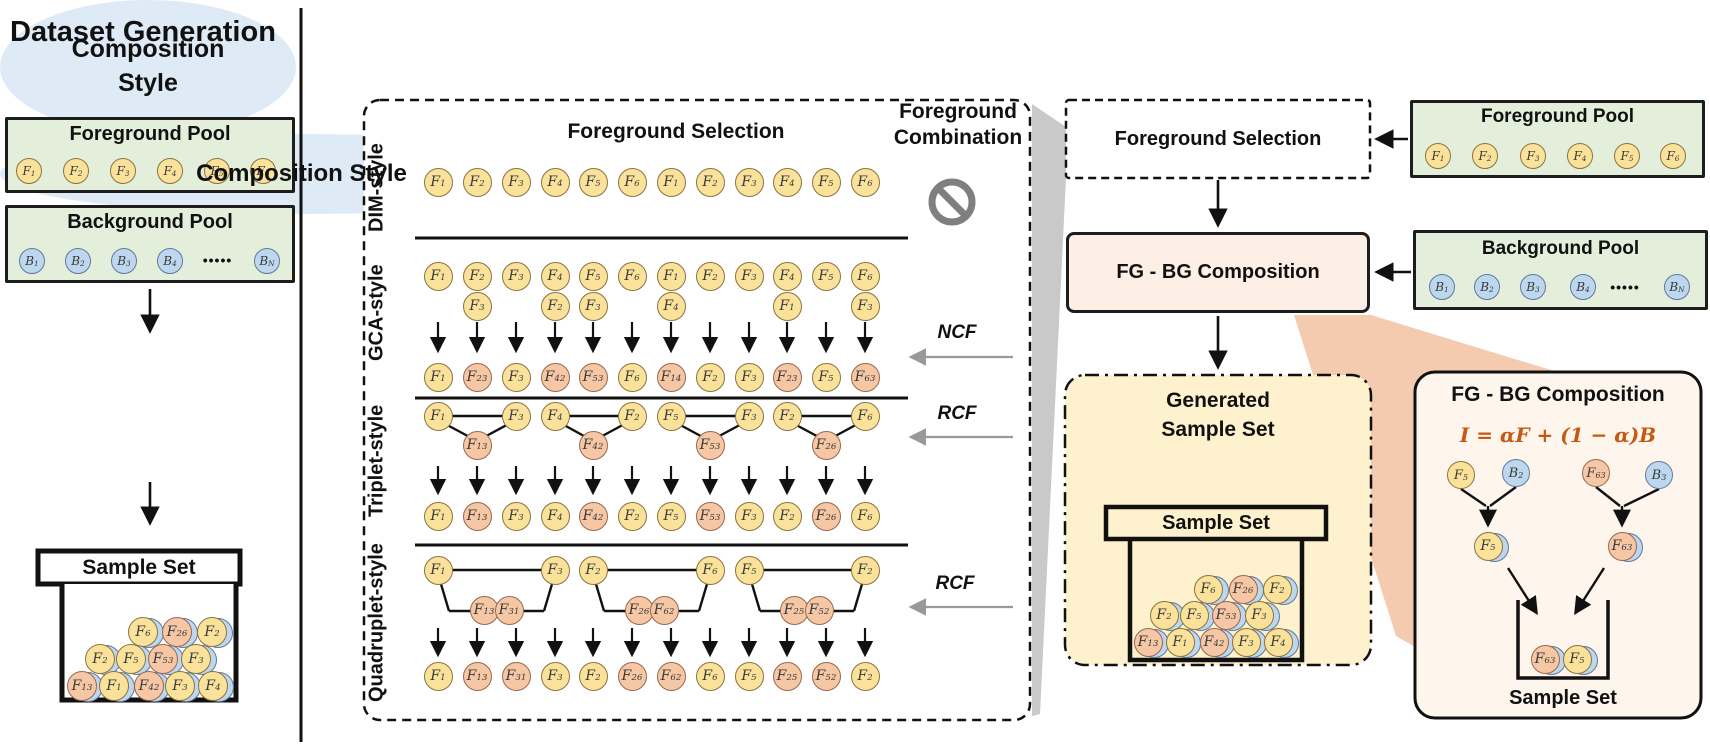 The image size is (1710, 749). Describe the element at coordinates (1560, 551) in the screenshot. I see `fgbg-detail-connectors` at that location.